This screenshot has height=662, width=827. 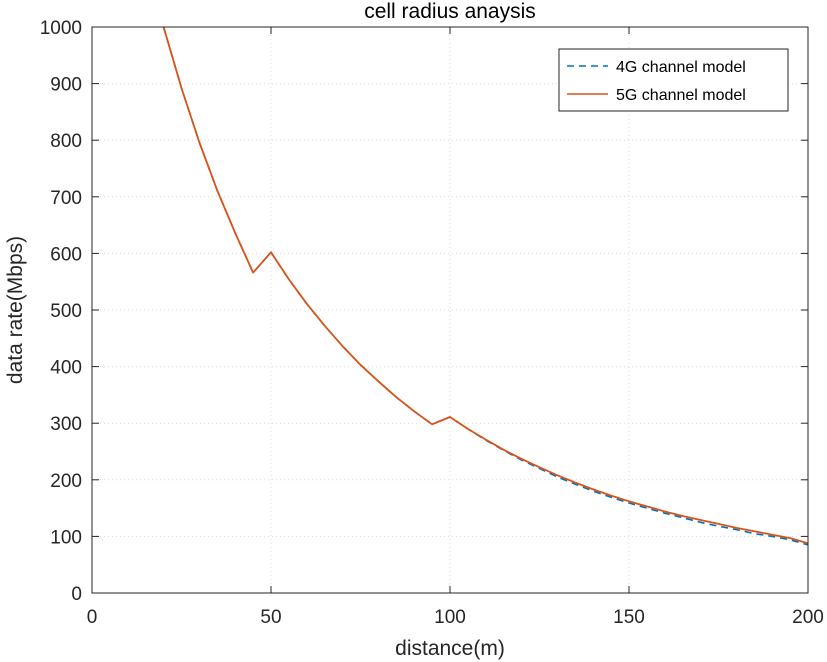 What do you see at coordinates (629, 617) in the screenshot?
I see `x-tick-label: 150` at bounding box center [629, 617].